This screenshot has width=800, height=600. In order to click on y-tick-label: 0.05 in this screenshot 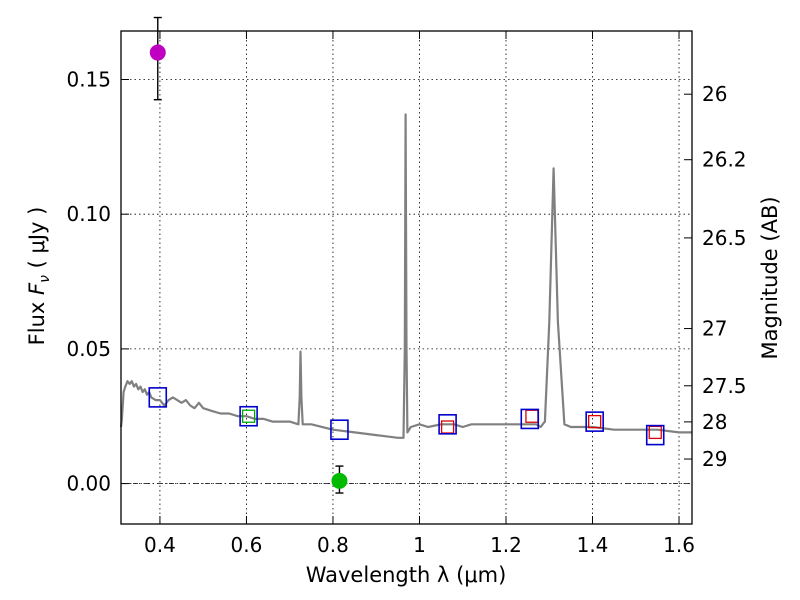, I will do `click(88, 349)`.